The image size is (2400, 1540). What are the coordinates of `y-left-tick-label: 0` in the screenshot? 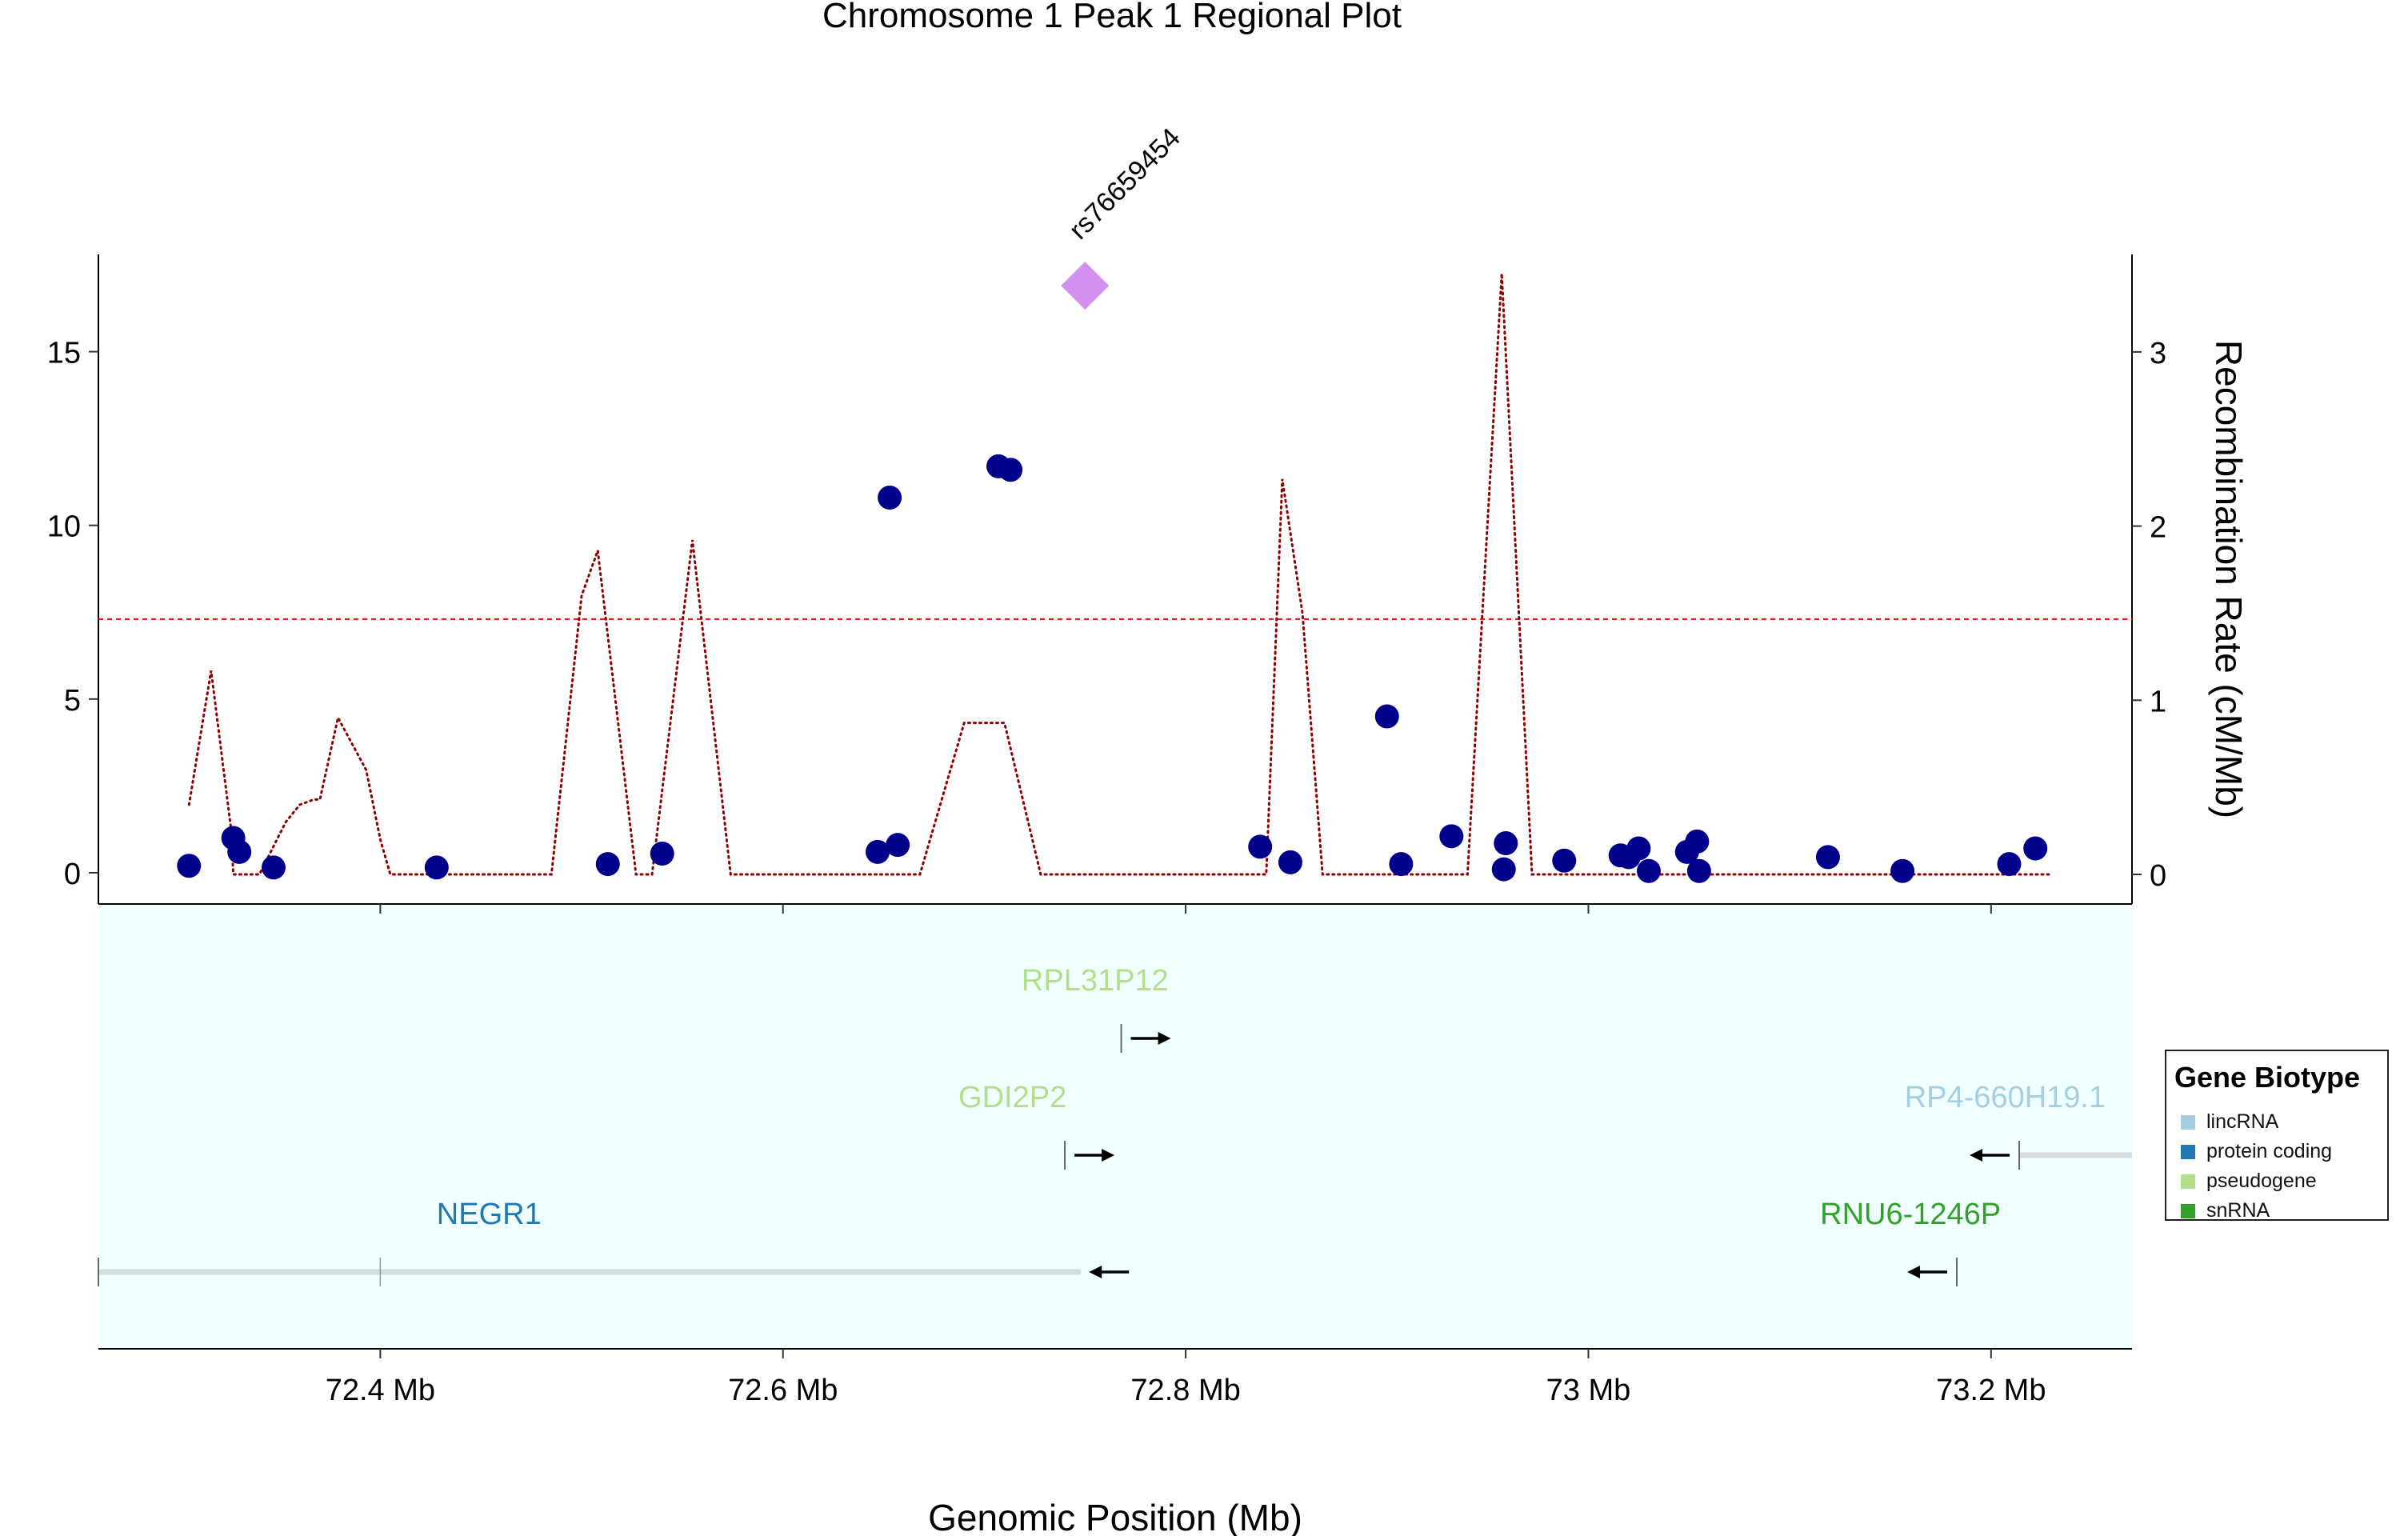 It's located at (72, 874).